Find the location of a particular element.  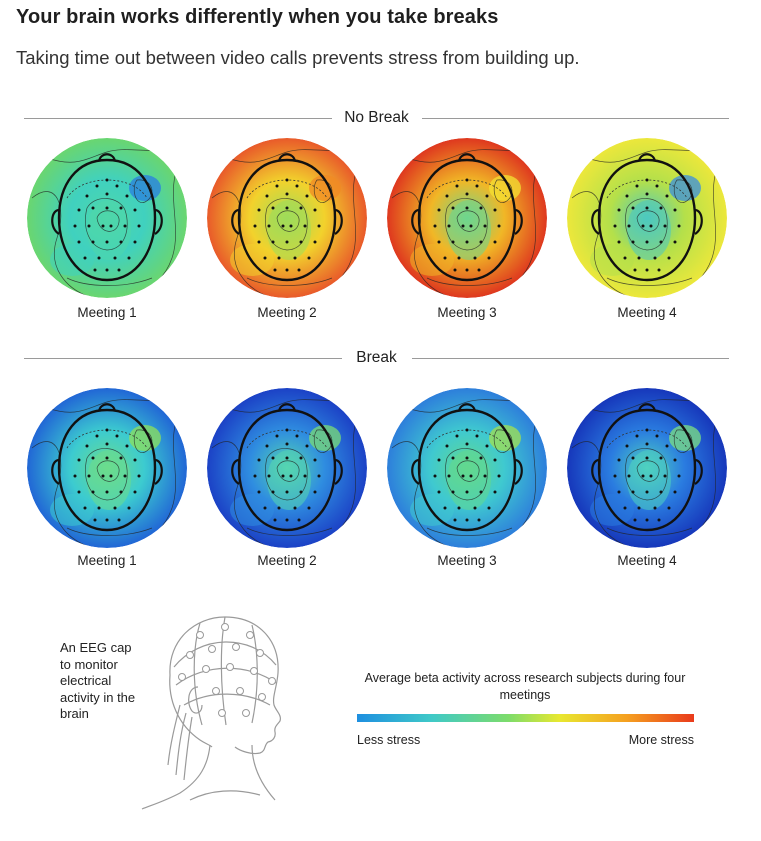

map-label-no-break-meeting-4: Meeting 4 is located at coordinates (647, 312).